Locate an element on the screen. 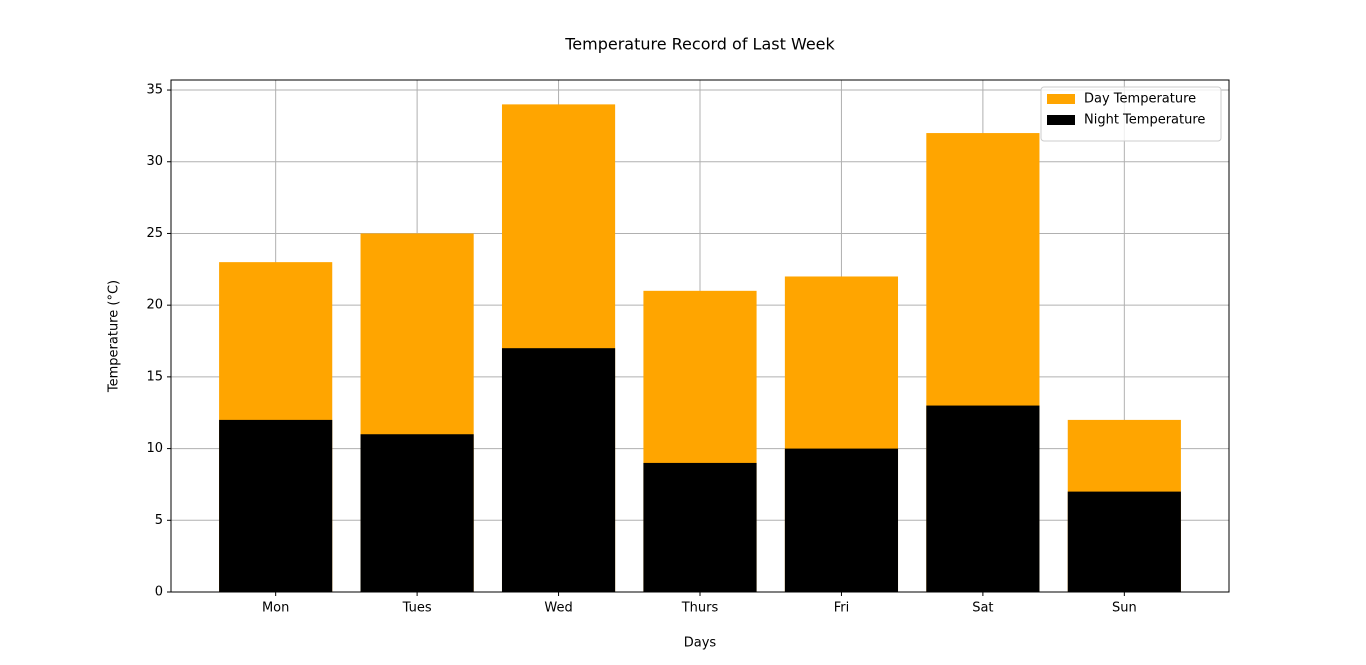  y-tick-label: 20 is located at coordinates (154, 305).